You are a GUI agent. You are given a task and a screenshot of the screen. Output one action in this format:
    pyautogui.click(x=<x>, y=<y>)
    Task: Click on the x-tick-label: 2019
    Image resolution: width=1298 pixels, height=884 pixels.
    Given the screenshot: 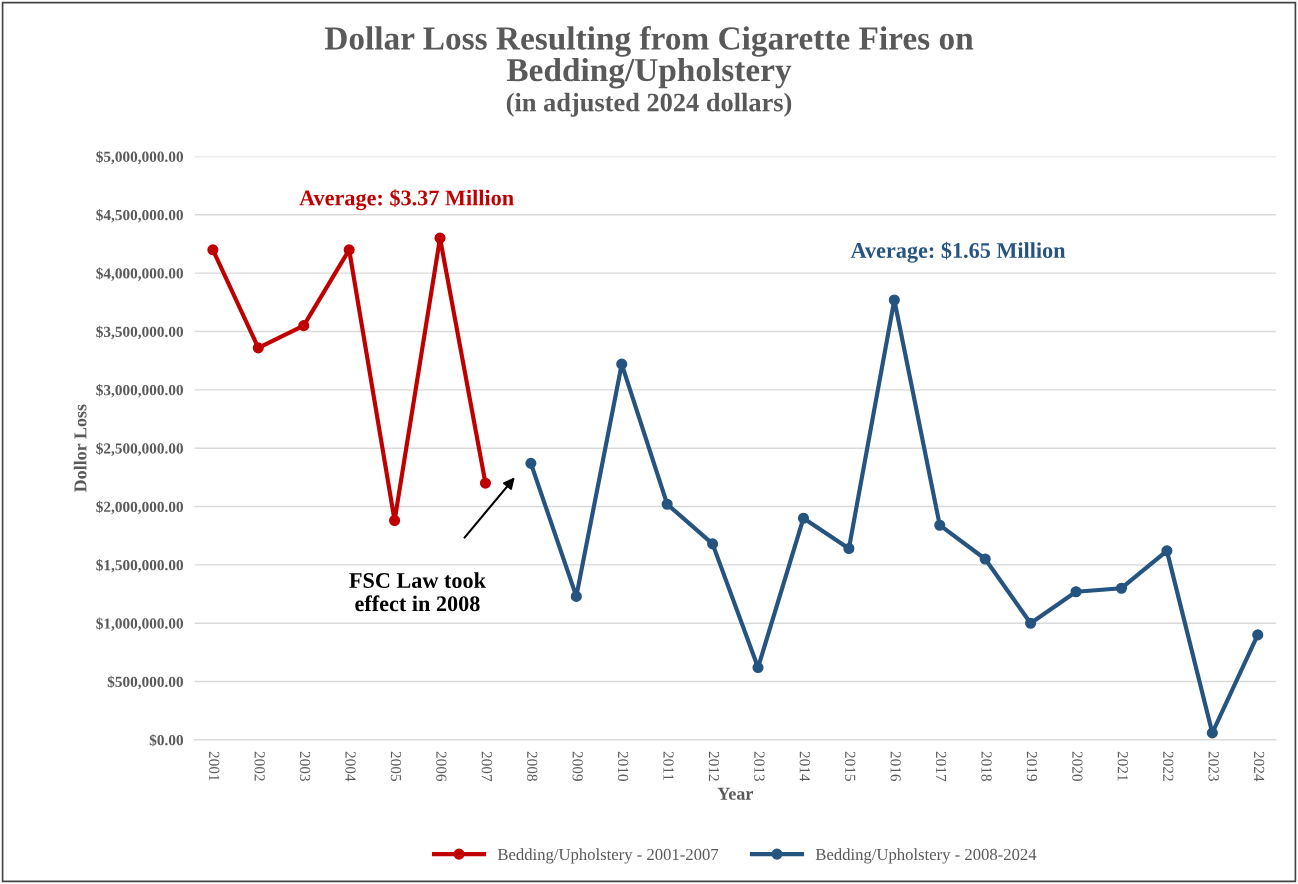 What is the action you would take?
    pyautogui.click(x=1032, y=766)
    